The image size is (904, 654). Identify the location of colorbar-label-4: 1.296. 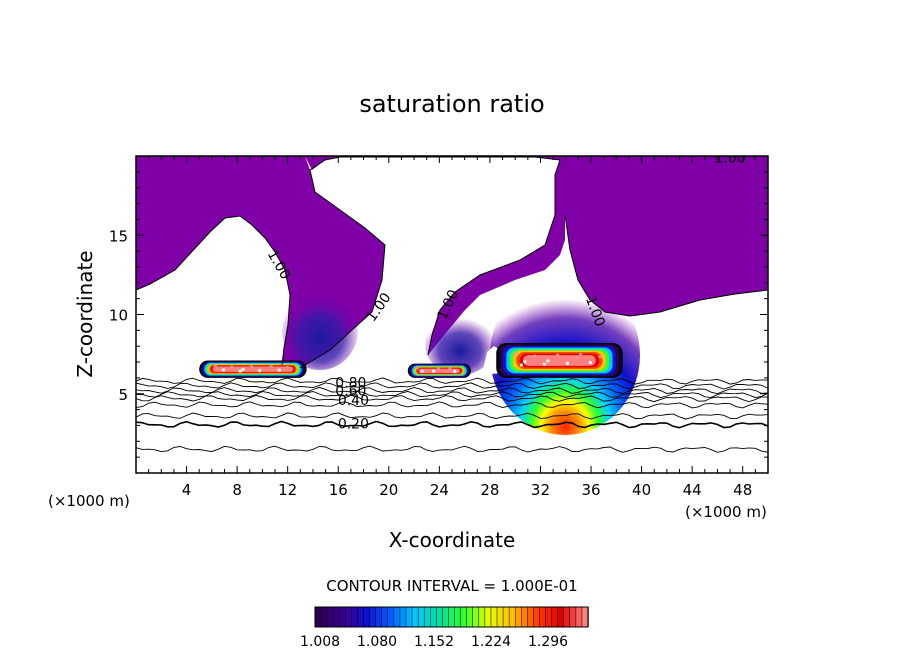
(548, 642).